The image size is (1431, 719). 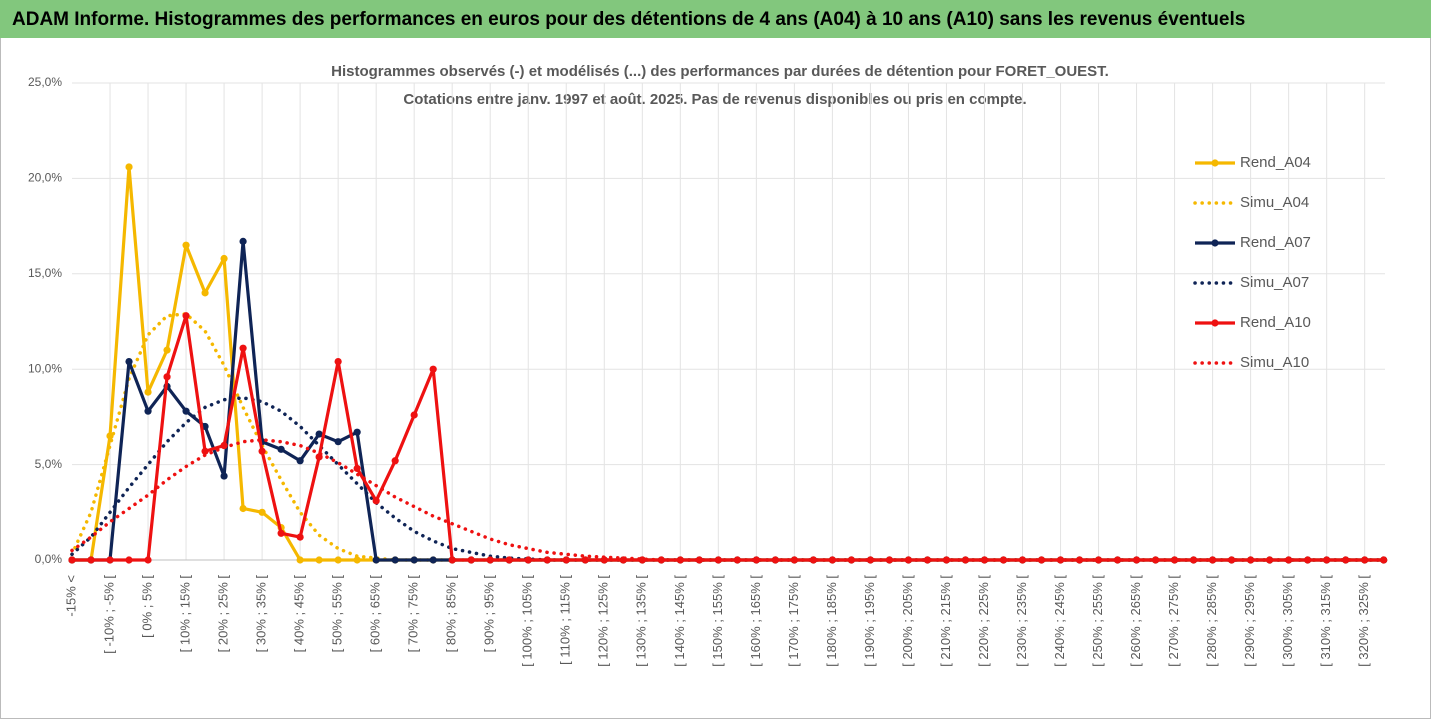 What do you see at coordinates (641, 621) in the screenshot?
I see `x-tick-label: [ 130% ; 135% [` at bounding box center [641, 621].